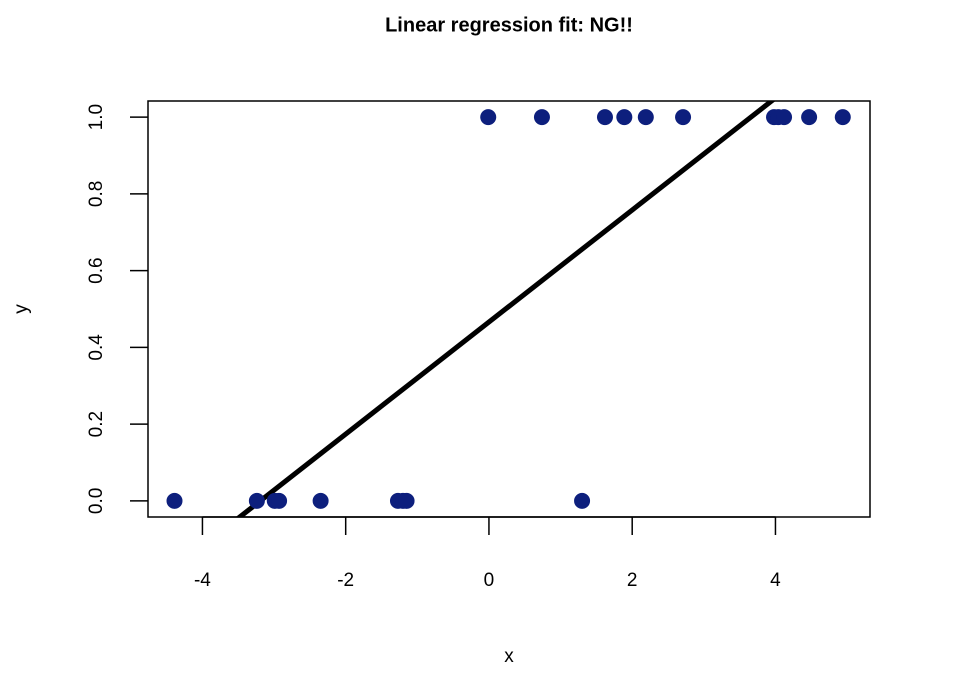 The width and height of the screenshot is (970, 698). What do you see at coordinates (202, 580) in the screenshot?
I see `x-tick-label: -4` at bounding box center [202, 580].